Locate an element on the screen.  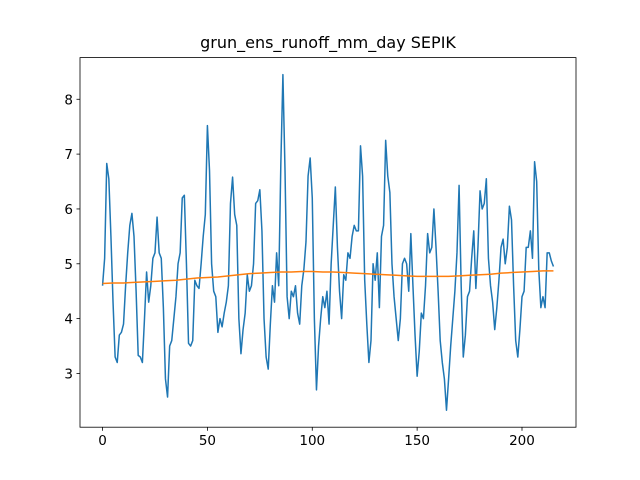
y-tick-label: 8 is located at coordinates (68, 100).